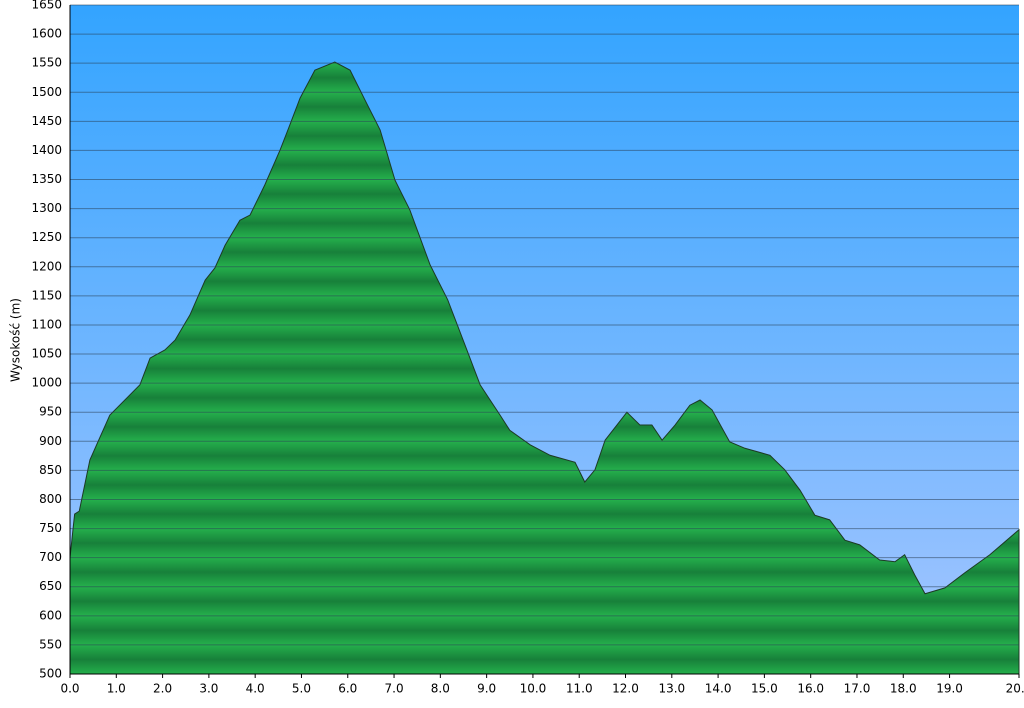  I want to click on x-tick-label: 16.0, so click(810, 689).